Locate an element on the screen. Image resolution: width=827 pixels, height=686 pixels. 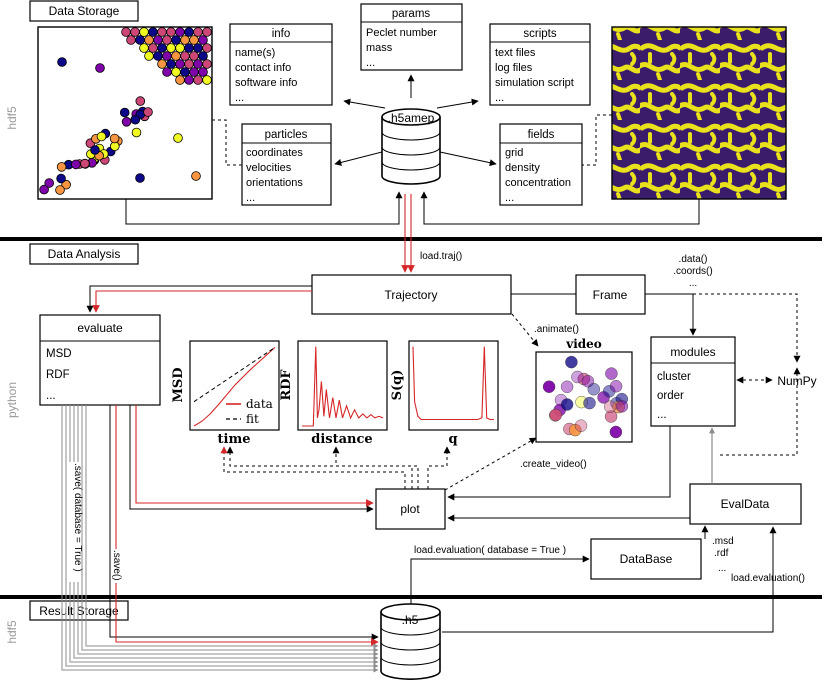
trajectory-evaluate-red-arrow is located at coordinates (202, 301).